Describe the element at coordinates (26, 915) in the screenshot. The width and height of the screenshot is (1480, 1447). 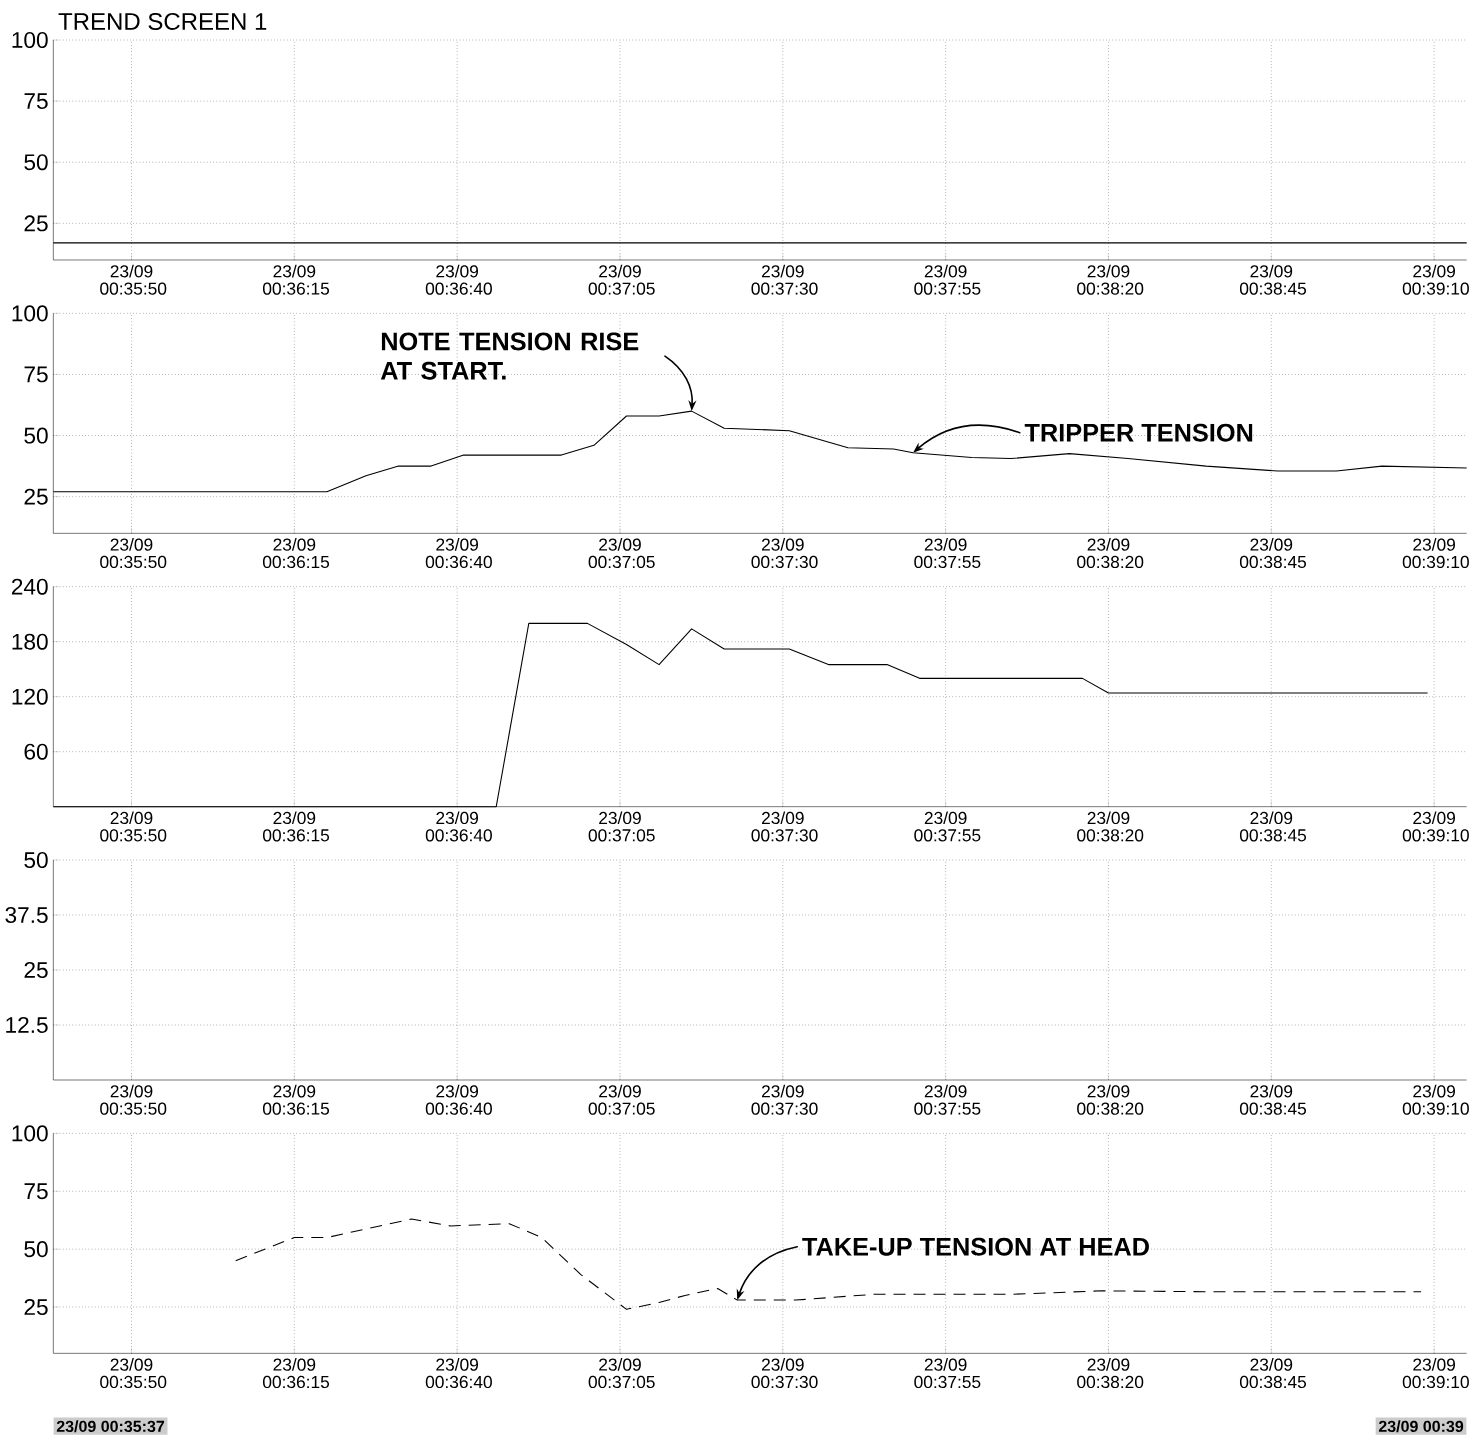
I see `y-tick-label: 37.5` at that location.